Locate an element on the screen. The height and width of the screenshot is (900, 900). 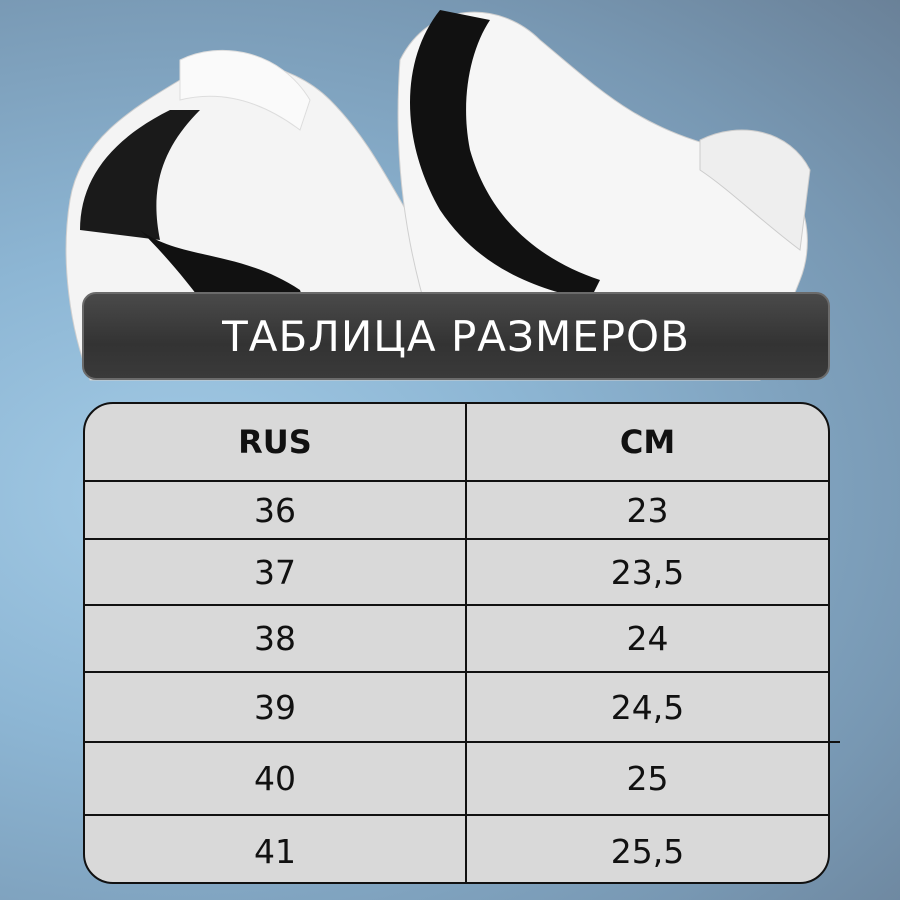
rus-size: 36 is located at coordinates (276, 510).